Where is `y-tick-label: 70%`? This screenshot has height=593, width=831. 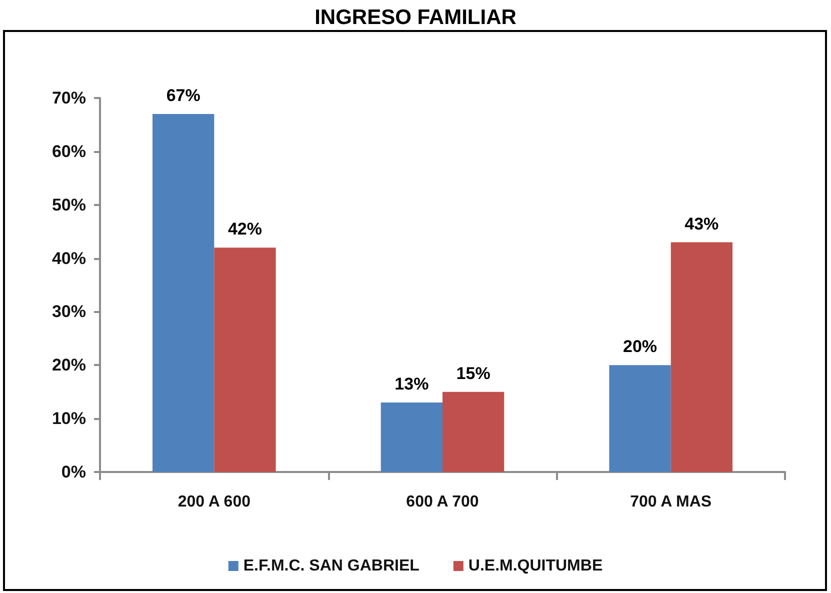 y-tick-label: 70% is located at coordinates (69, 98).